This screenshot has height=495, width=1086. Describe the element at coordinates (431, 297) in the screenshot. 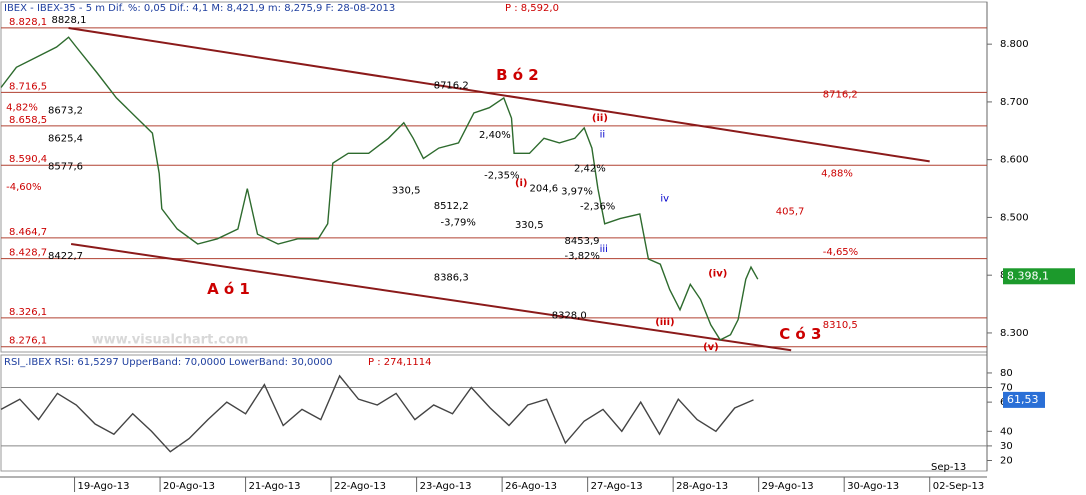

I see `trend-line` at that location.